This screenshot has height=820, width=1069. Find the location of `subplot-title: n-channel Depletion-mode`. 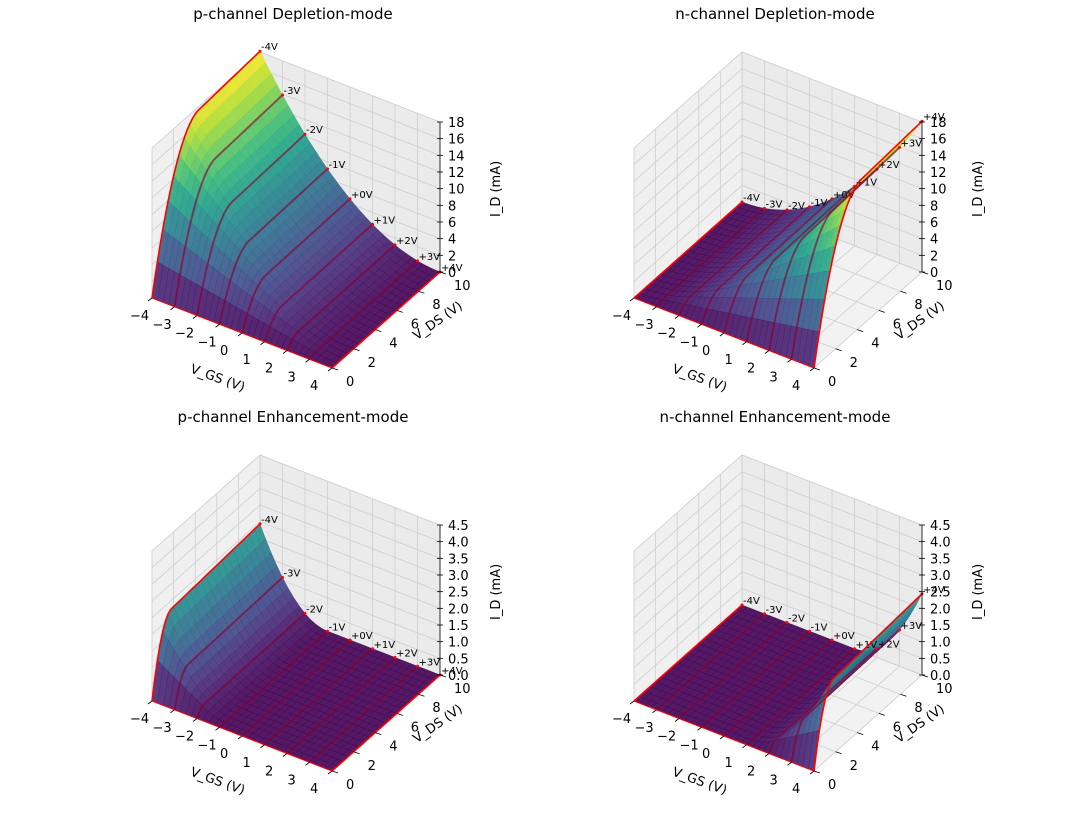

subplot-title: n-channel Depletion-mode is located at coordinates (774, 14).